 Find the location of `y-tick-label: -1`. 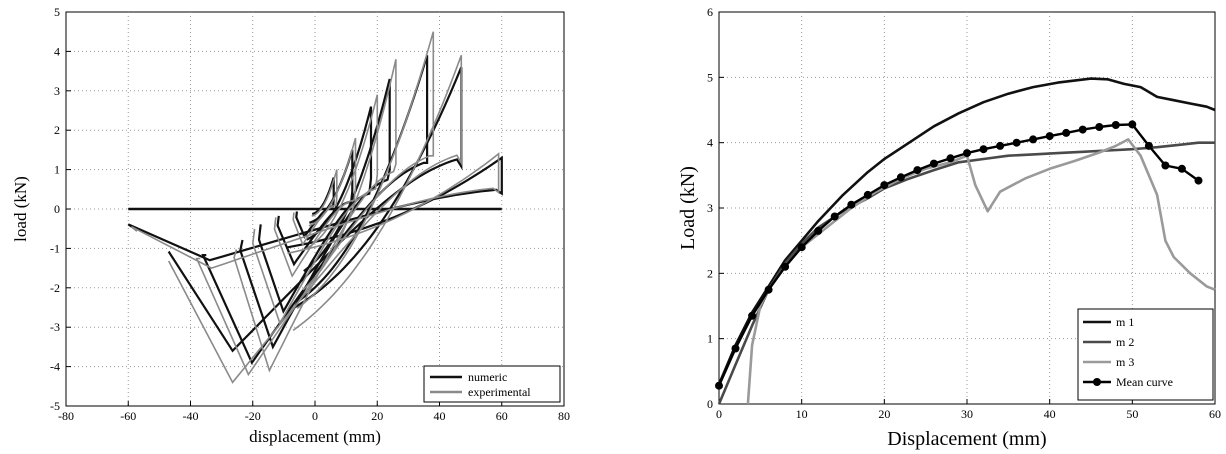

y-tick-label: -1 is located at coordinates (55, 248).